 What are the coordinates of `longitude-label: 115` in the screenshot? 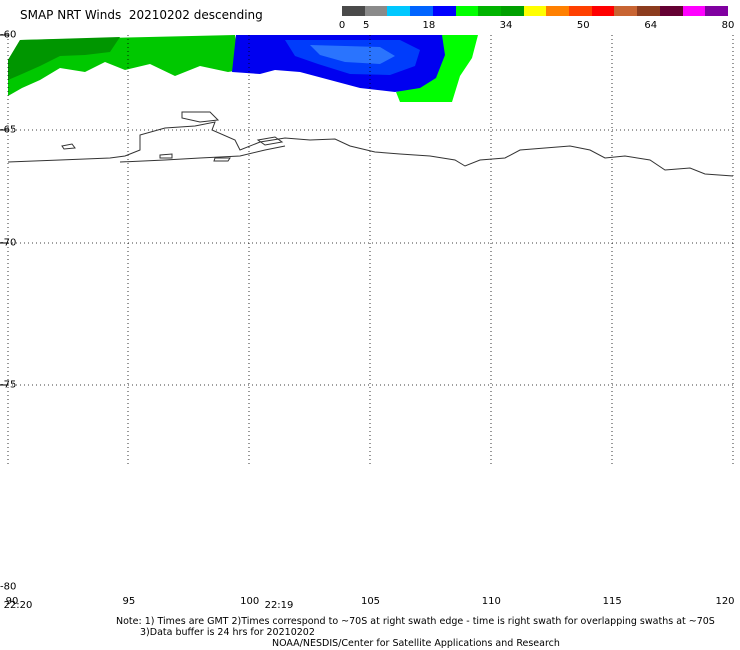 It's located at (612, 601).